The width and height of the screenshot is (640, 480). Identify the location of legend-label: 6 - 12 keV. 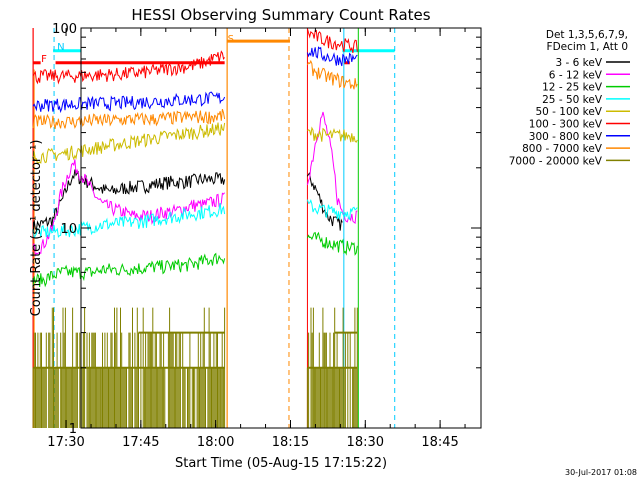
(576, 75).